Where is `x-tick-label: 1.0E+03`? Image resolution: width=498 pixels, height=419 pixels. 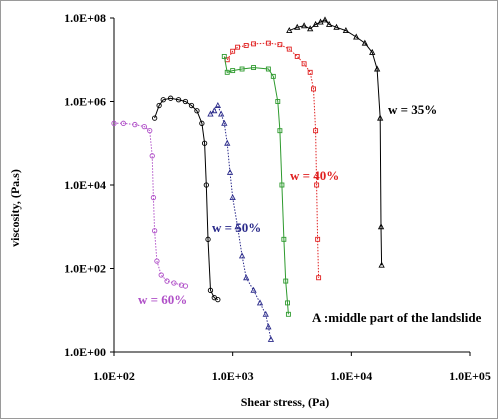
x-tick-label: 1.0E+03 is located at coordinates (233, 376).